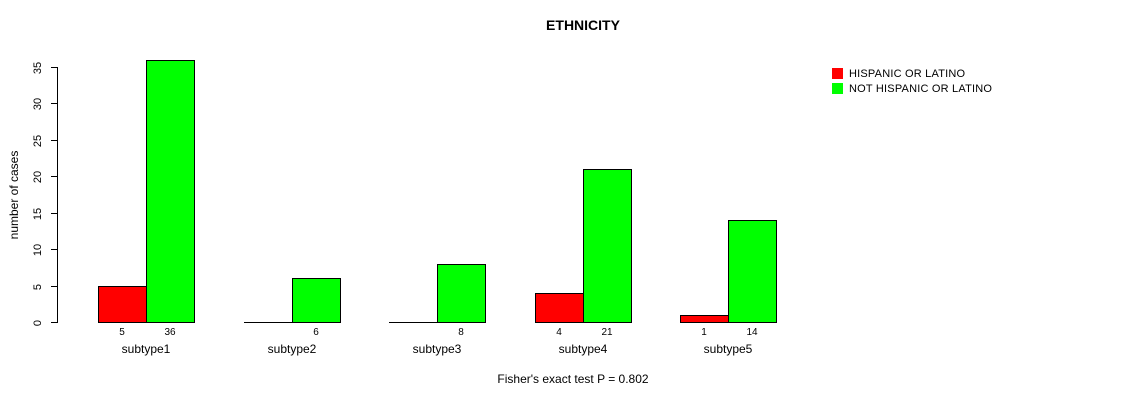  I want to click on y-tick-label: 20, so click(38, 176).